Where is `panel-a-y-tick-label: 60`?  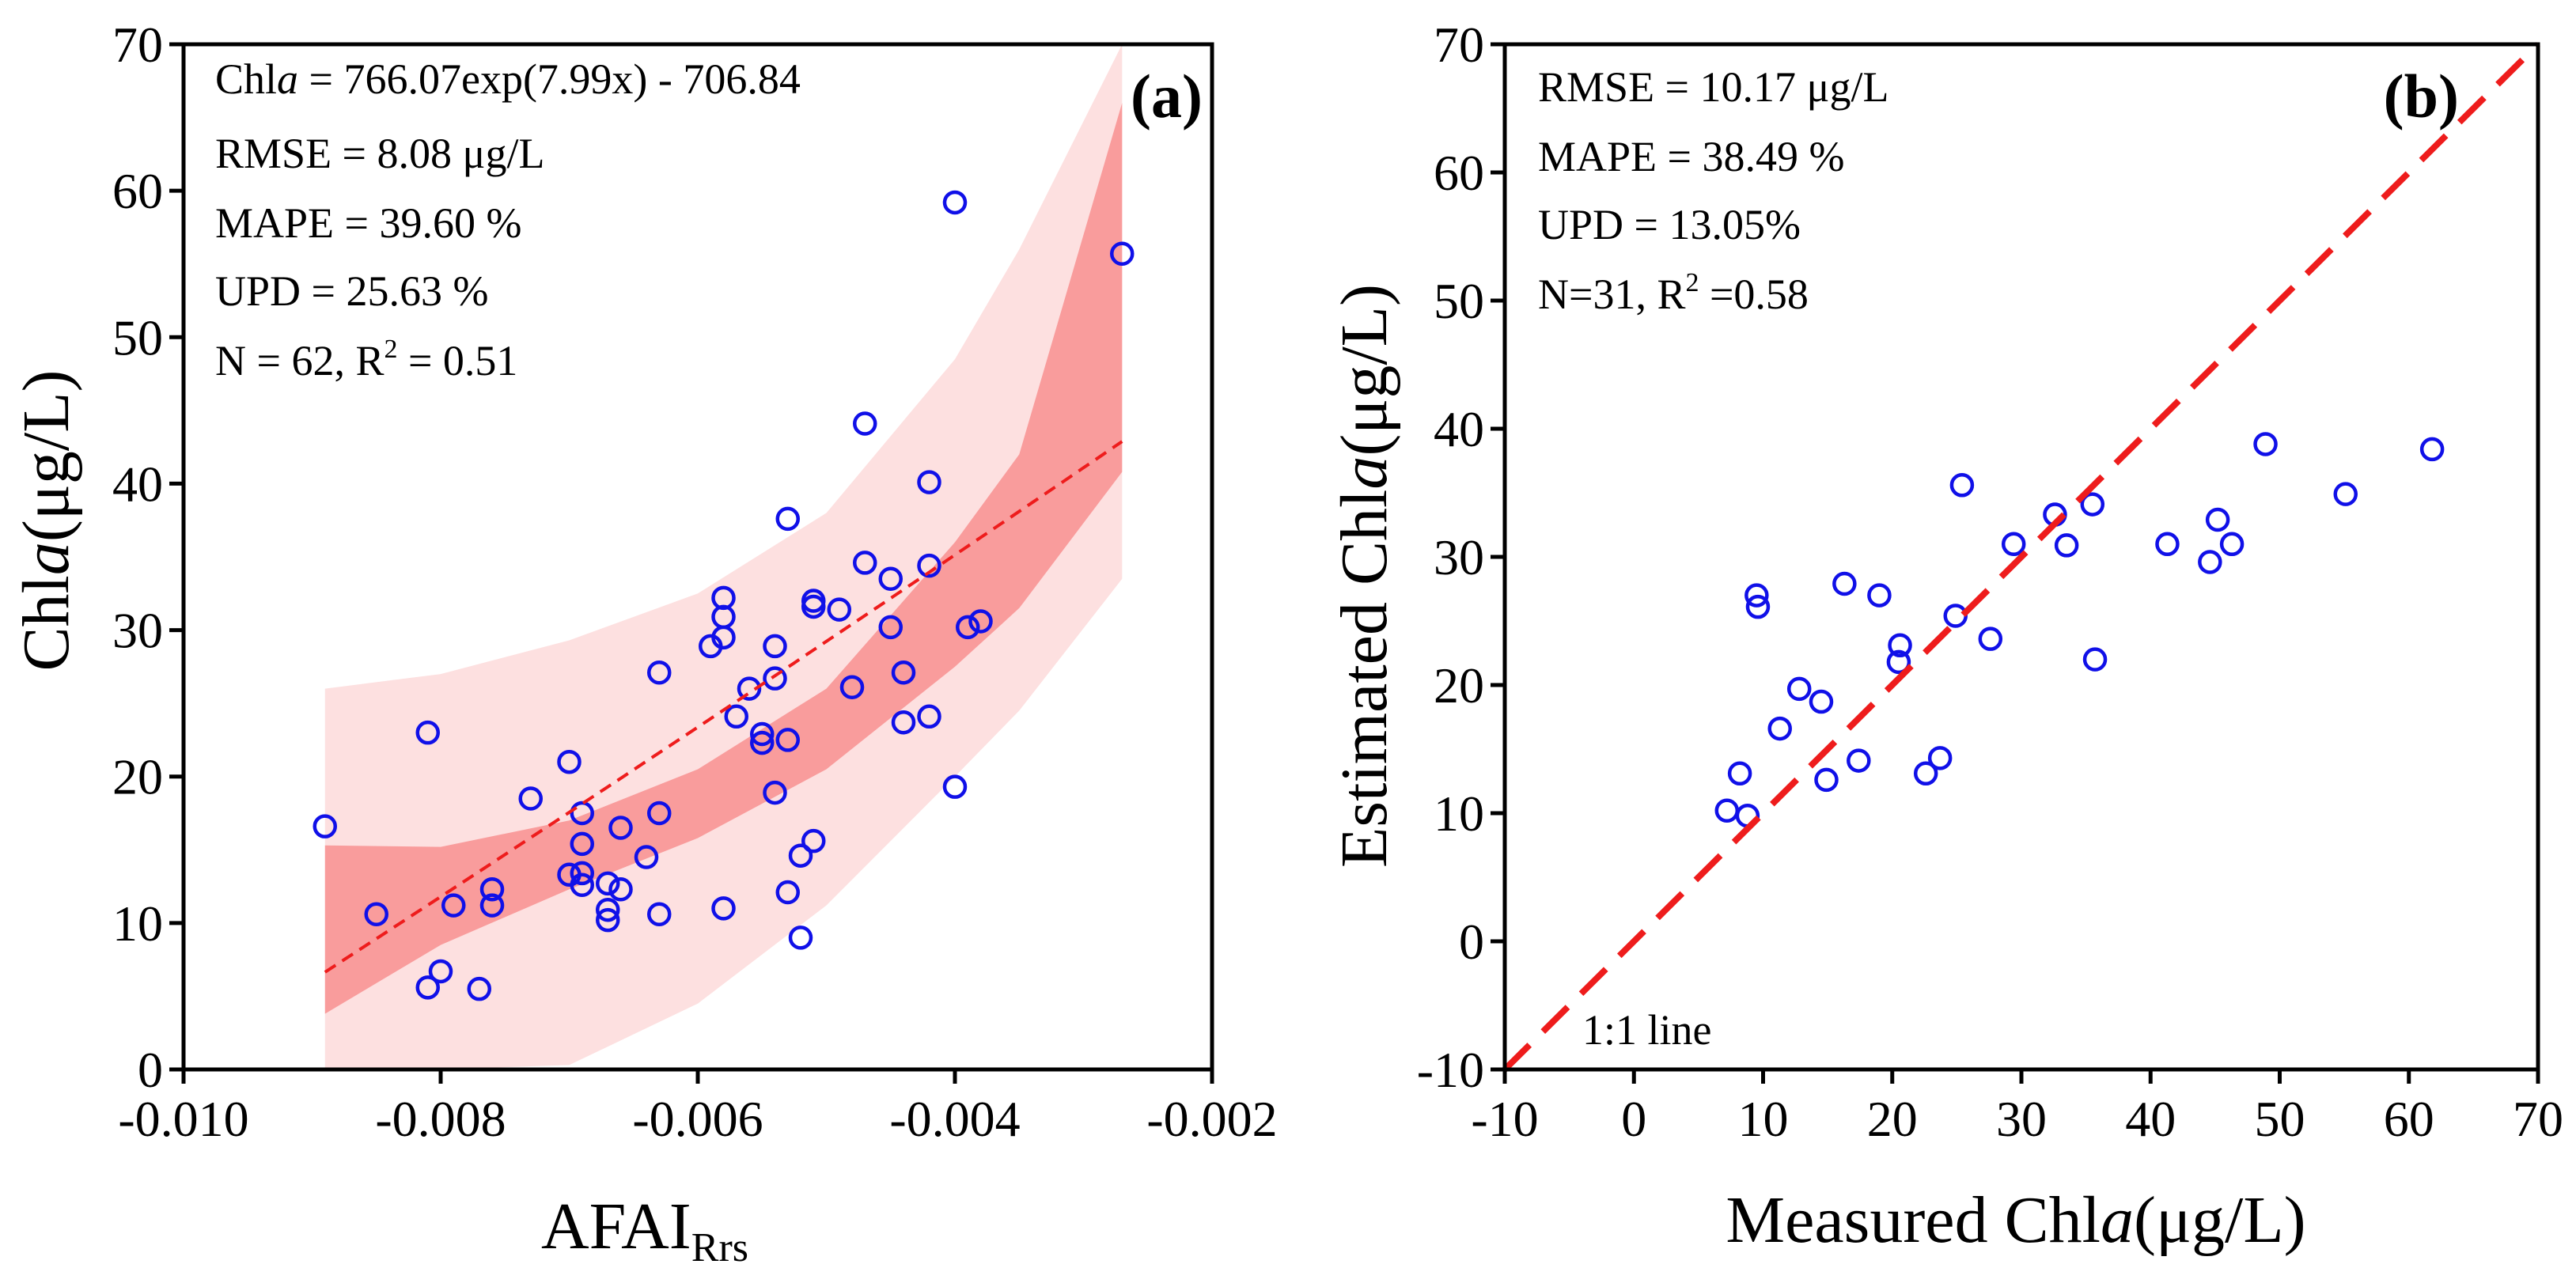
panel-a-y-tick-label: 60 is located at coordinates (137, 191).